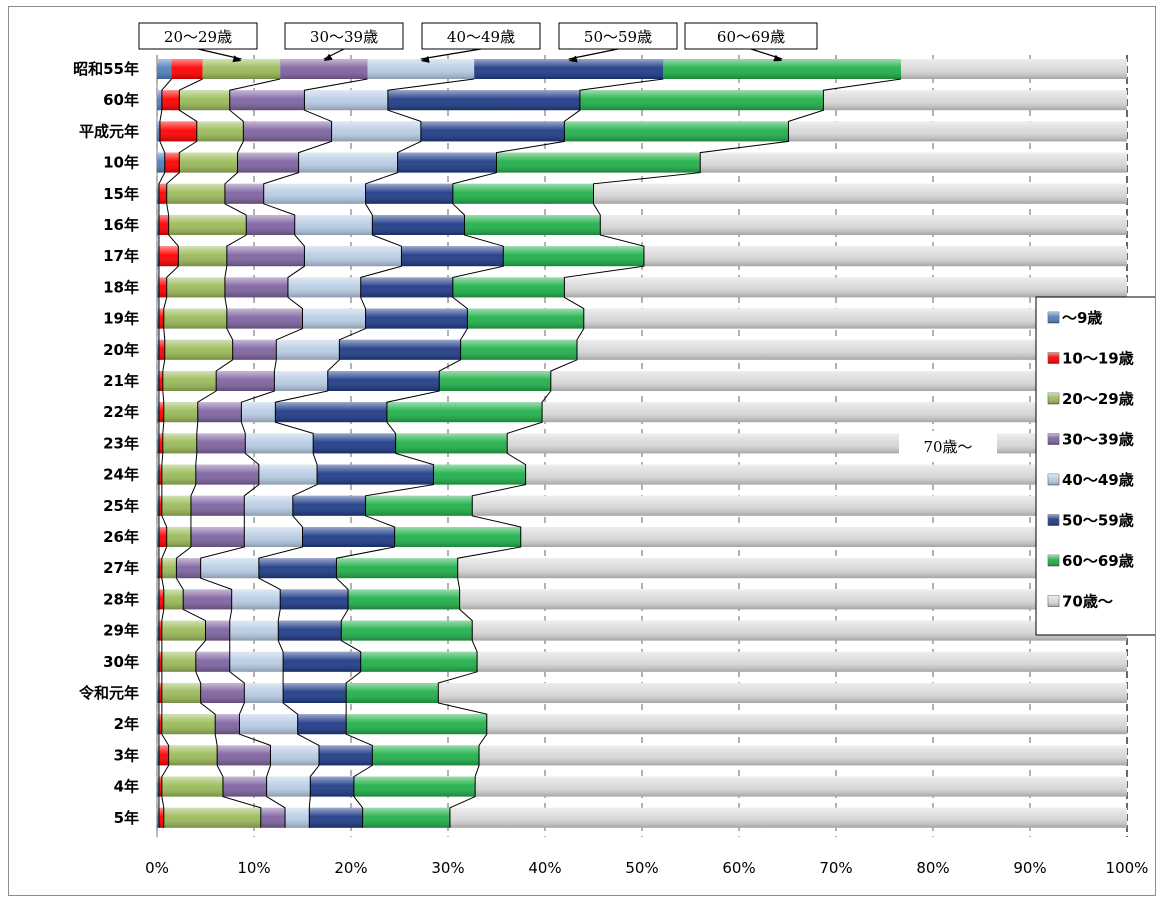  I want to click on legend-label: 70歳～, so click(1087, 602).